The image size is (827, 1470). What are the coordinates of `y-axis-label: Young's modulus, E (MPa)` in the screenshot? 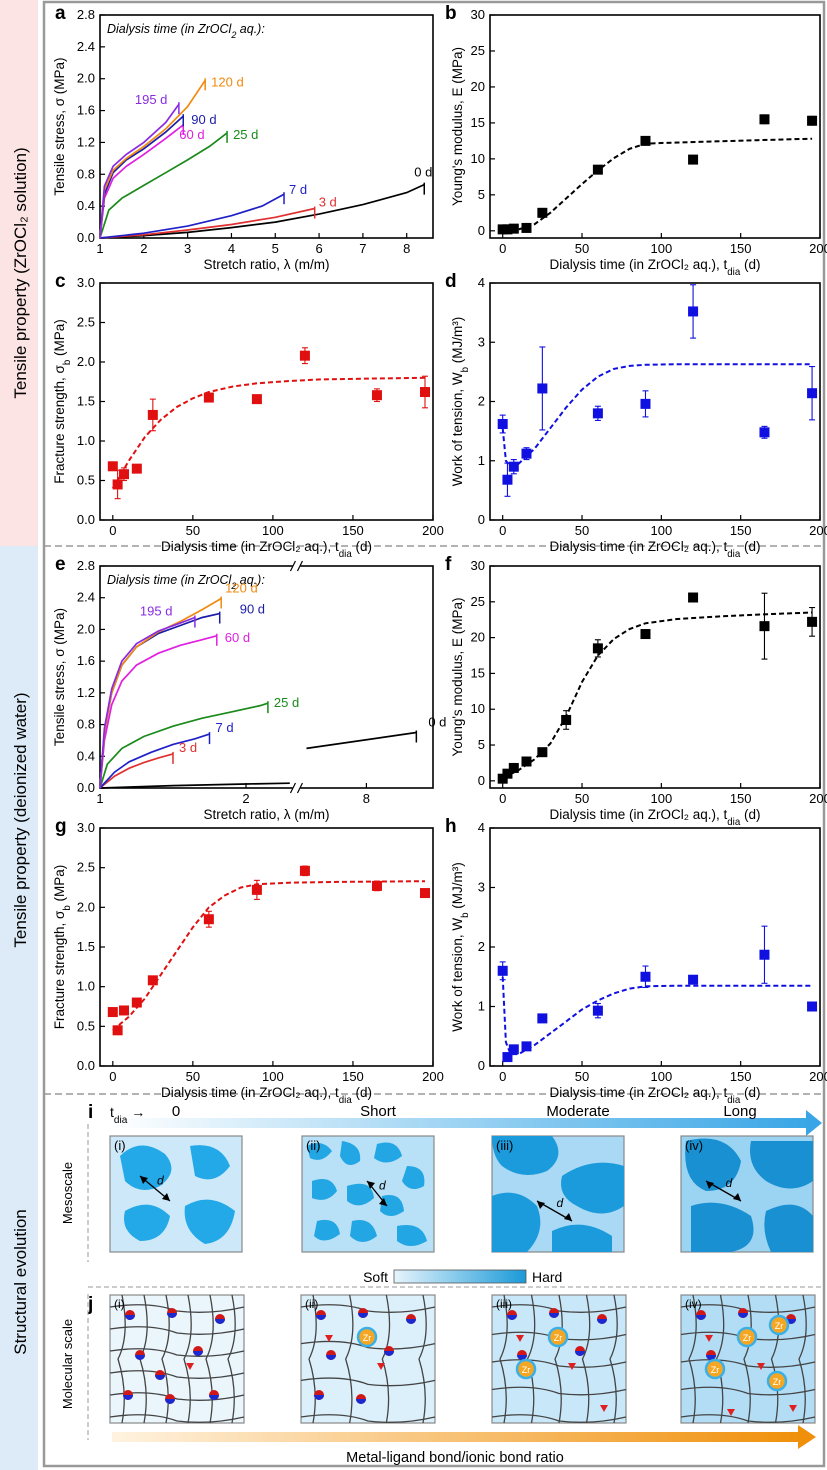 It's located at (457, 677).